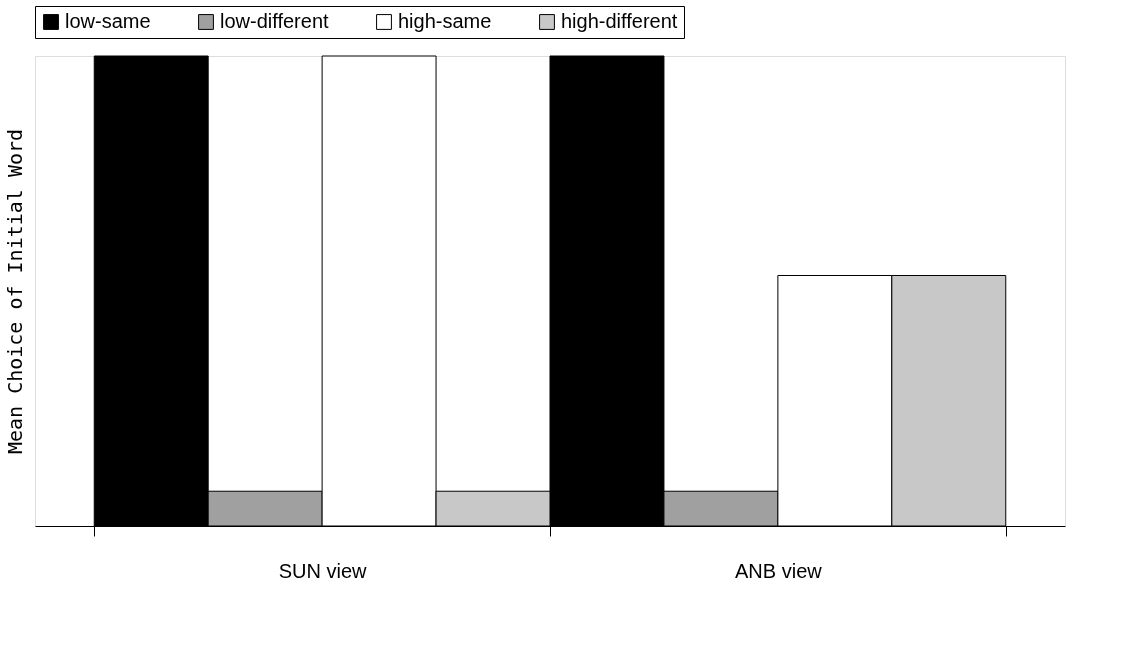 The width and height of the screenshot is (1131, 648). Describe the element at coordinates (445, 21) in the screenshot. I see `legend-label: high-same` at that location.